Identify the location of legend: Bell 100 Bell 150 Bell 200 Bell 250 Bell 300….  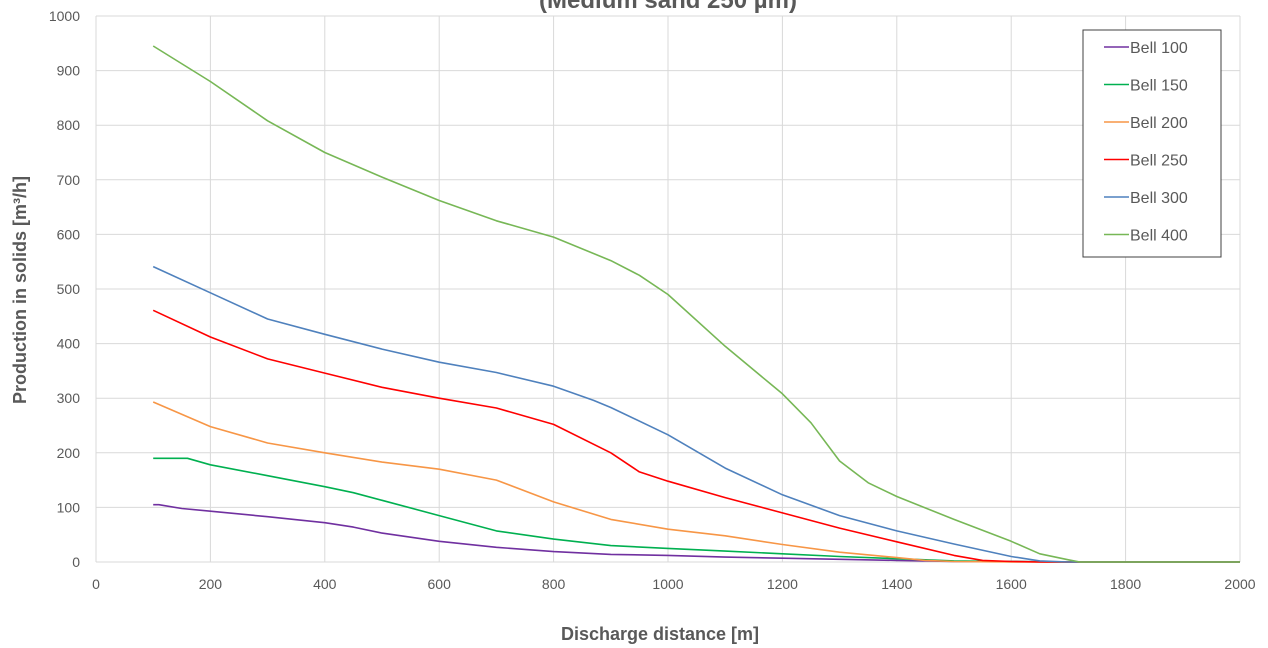
(1152, 143).